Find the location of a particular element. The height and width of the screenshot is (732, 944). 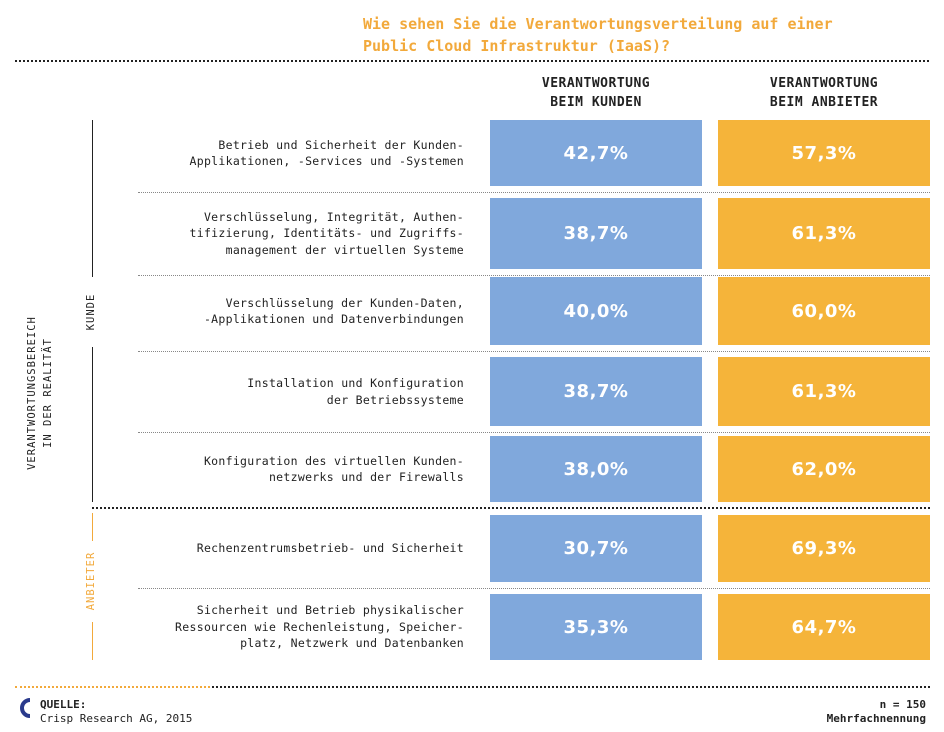

group-label-kunde: KUNDE is located at coordinates (91, 312).